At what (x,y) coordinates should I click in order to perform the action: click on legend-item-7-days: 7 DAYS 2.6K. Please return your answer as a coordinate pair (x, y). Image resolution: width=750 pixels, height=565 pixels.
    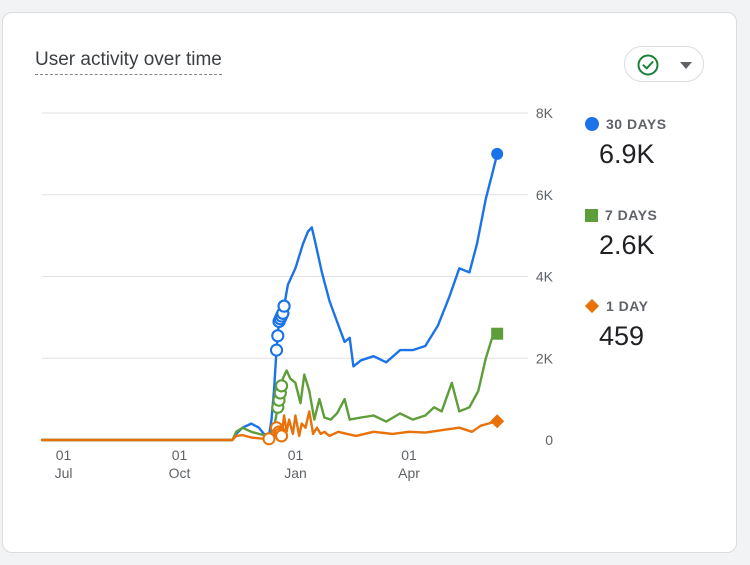
    Looking at the image, I should click on (621, 233).